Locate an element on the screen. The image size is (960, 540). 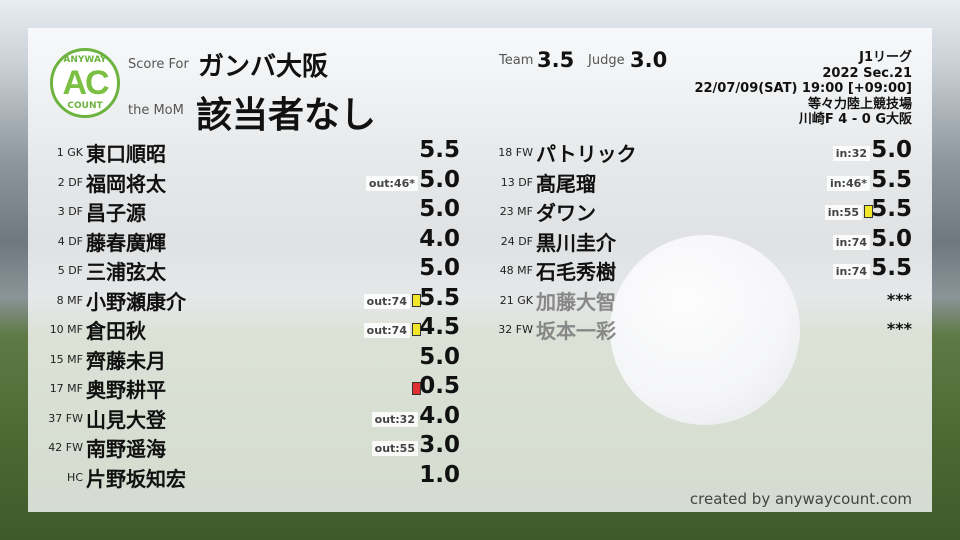
player-row: 42 FW 南野遥海 is located at coordinates (98, 447).